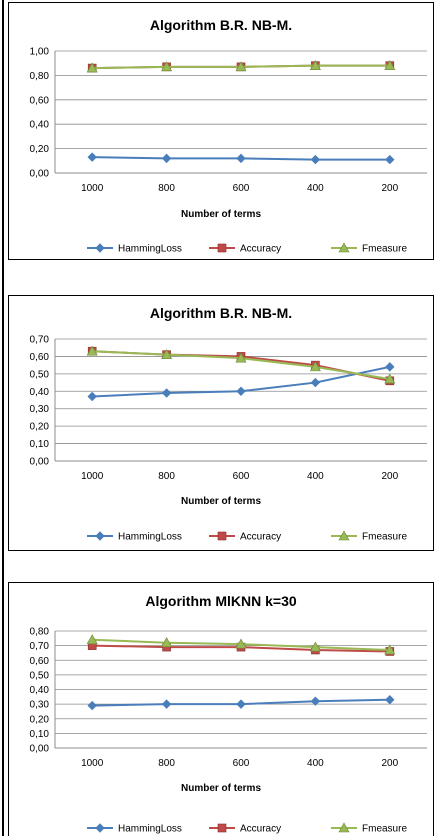 This screenshot has height=837, width=435. I want to click on y-tick-label: 1,00, so click(40, 52).